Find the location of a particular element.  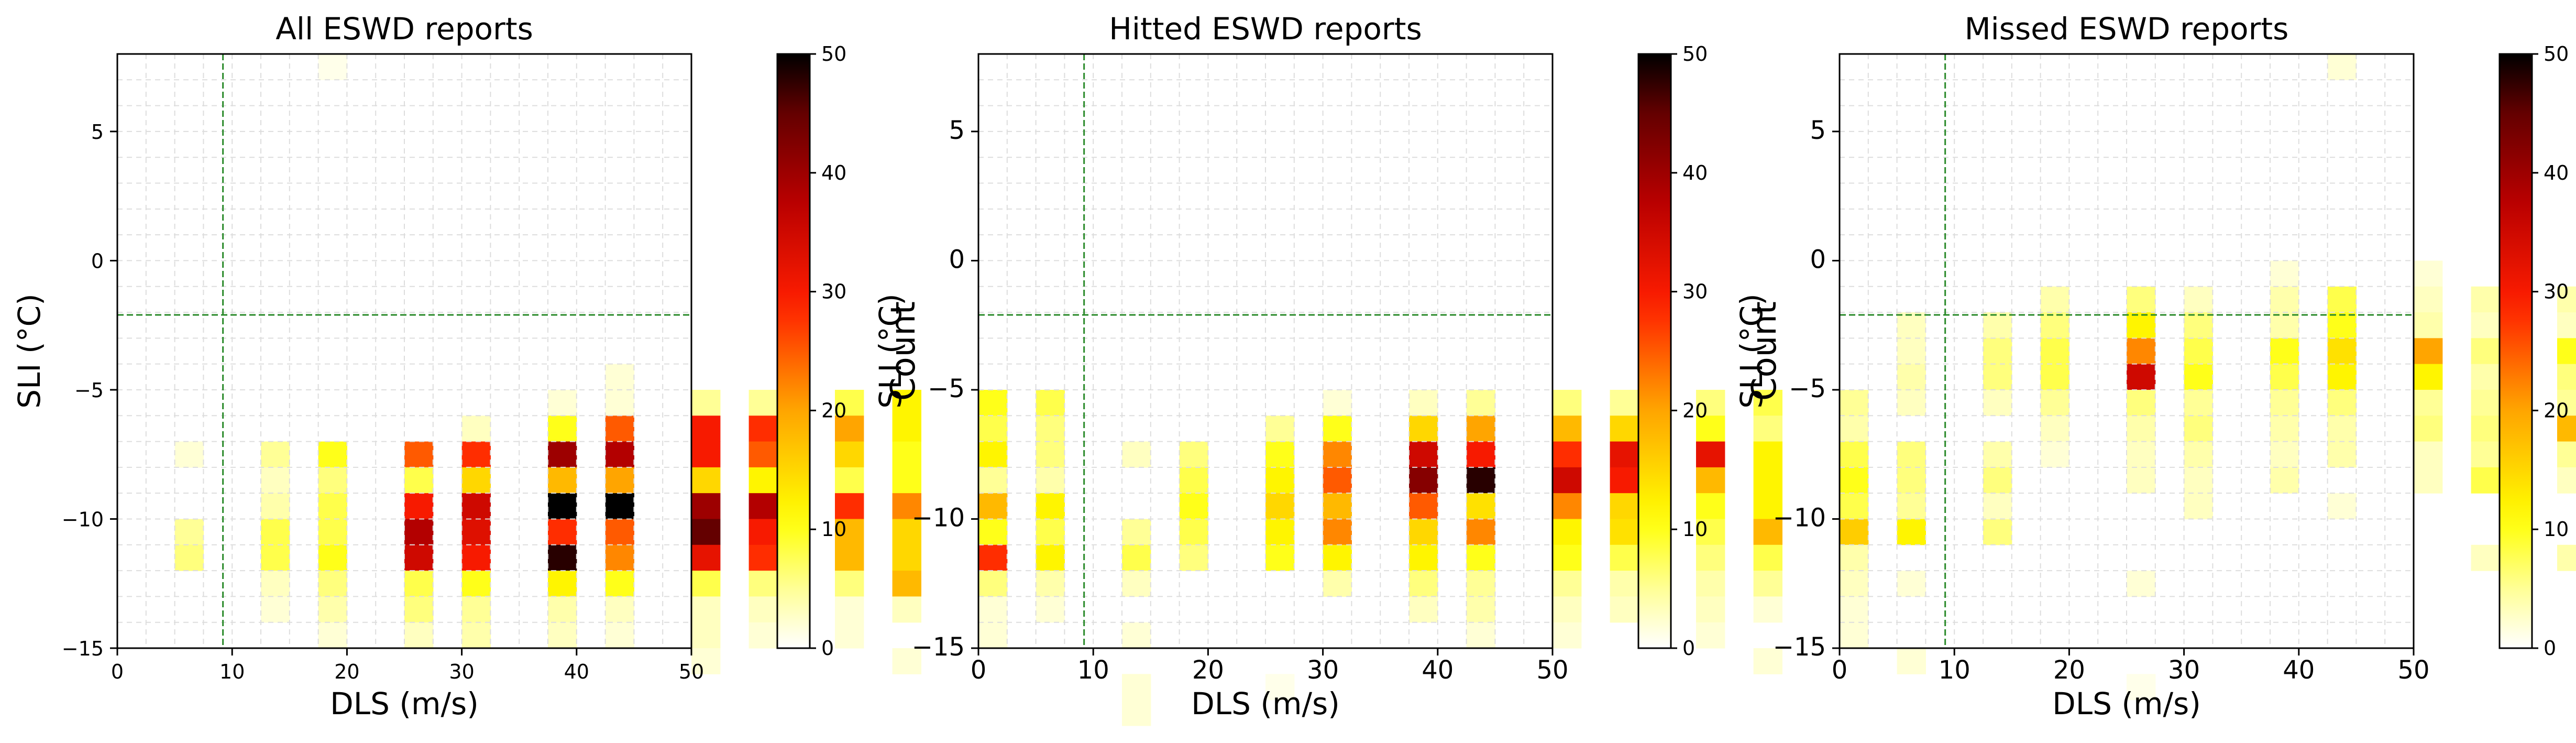

colorbar-tick-label: 50 is located at coordinates (1695, 53).